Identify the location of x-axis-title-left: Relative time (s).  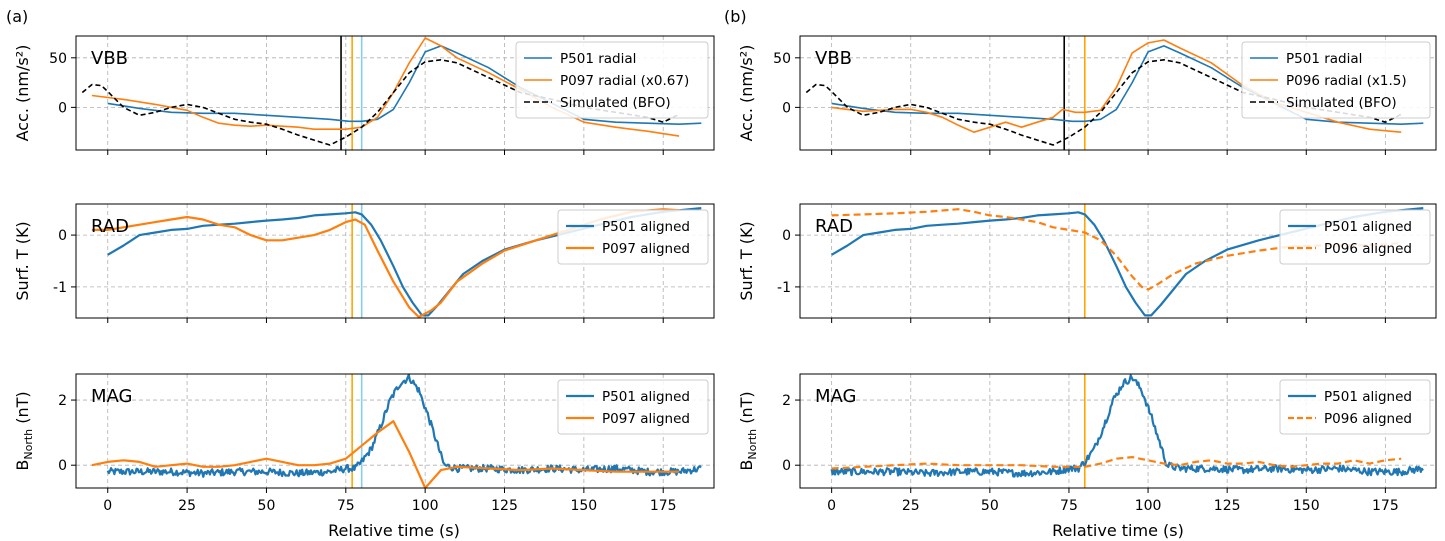
(394, 530).